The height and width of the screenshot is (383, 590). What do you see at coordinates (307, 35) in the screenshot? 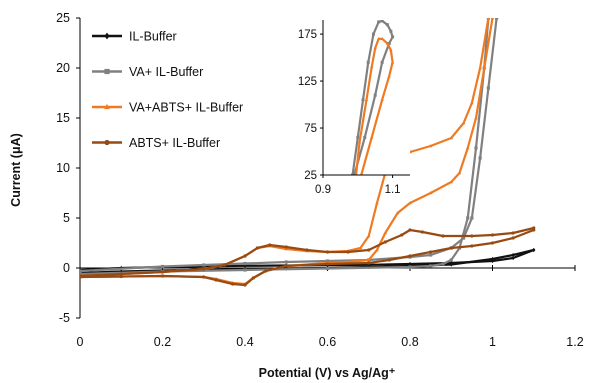
I see `inset-y-tick-label: 175` at bounding box center [307, 35].